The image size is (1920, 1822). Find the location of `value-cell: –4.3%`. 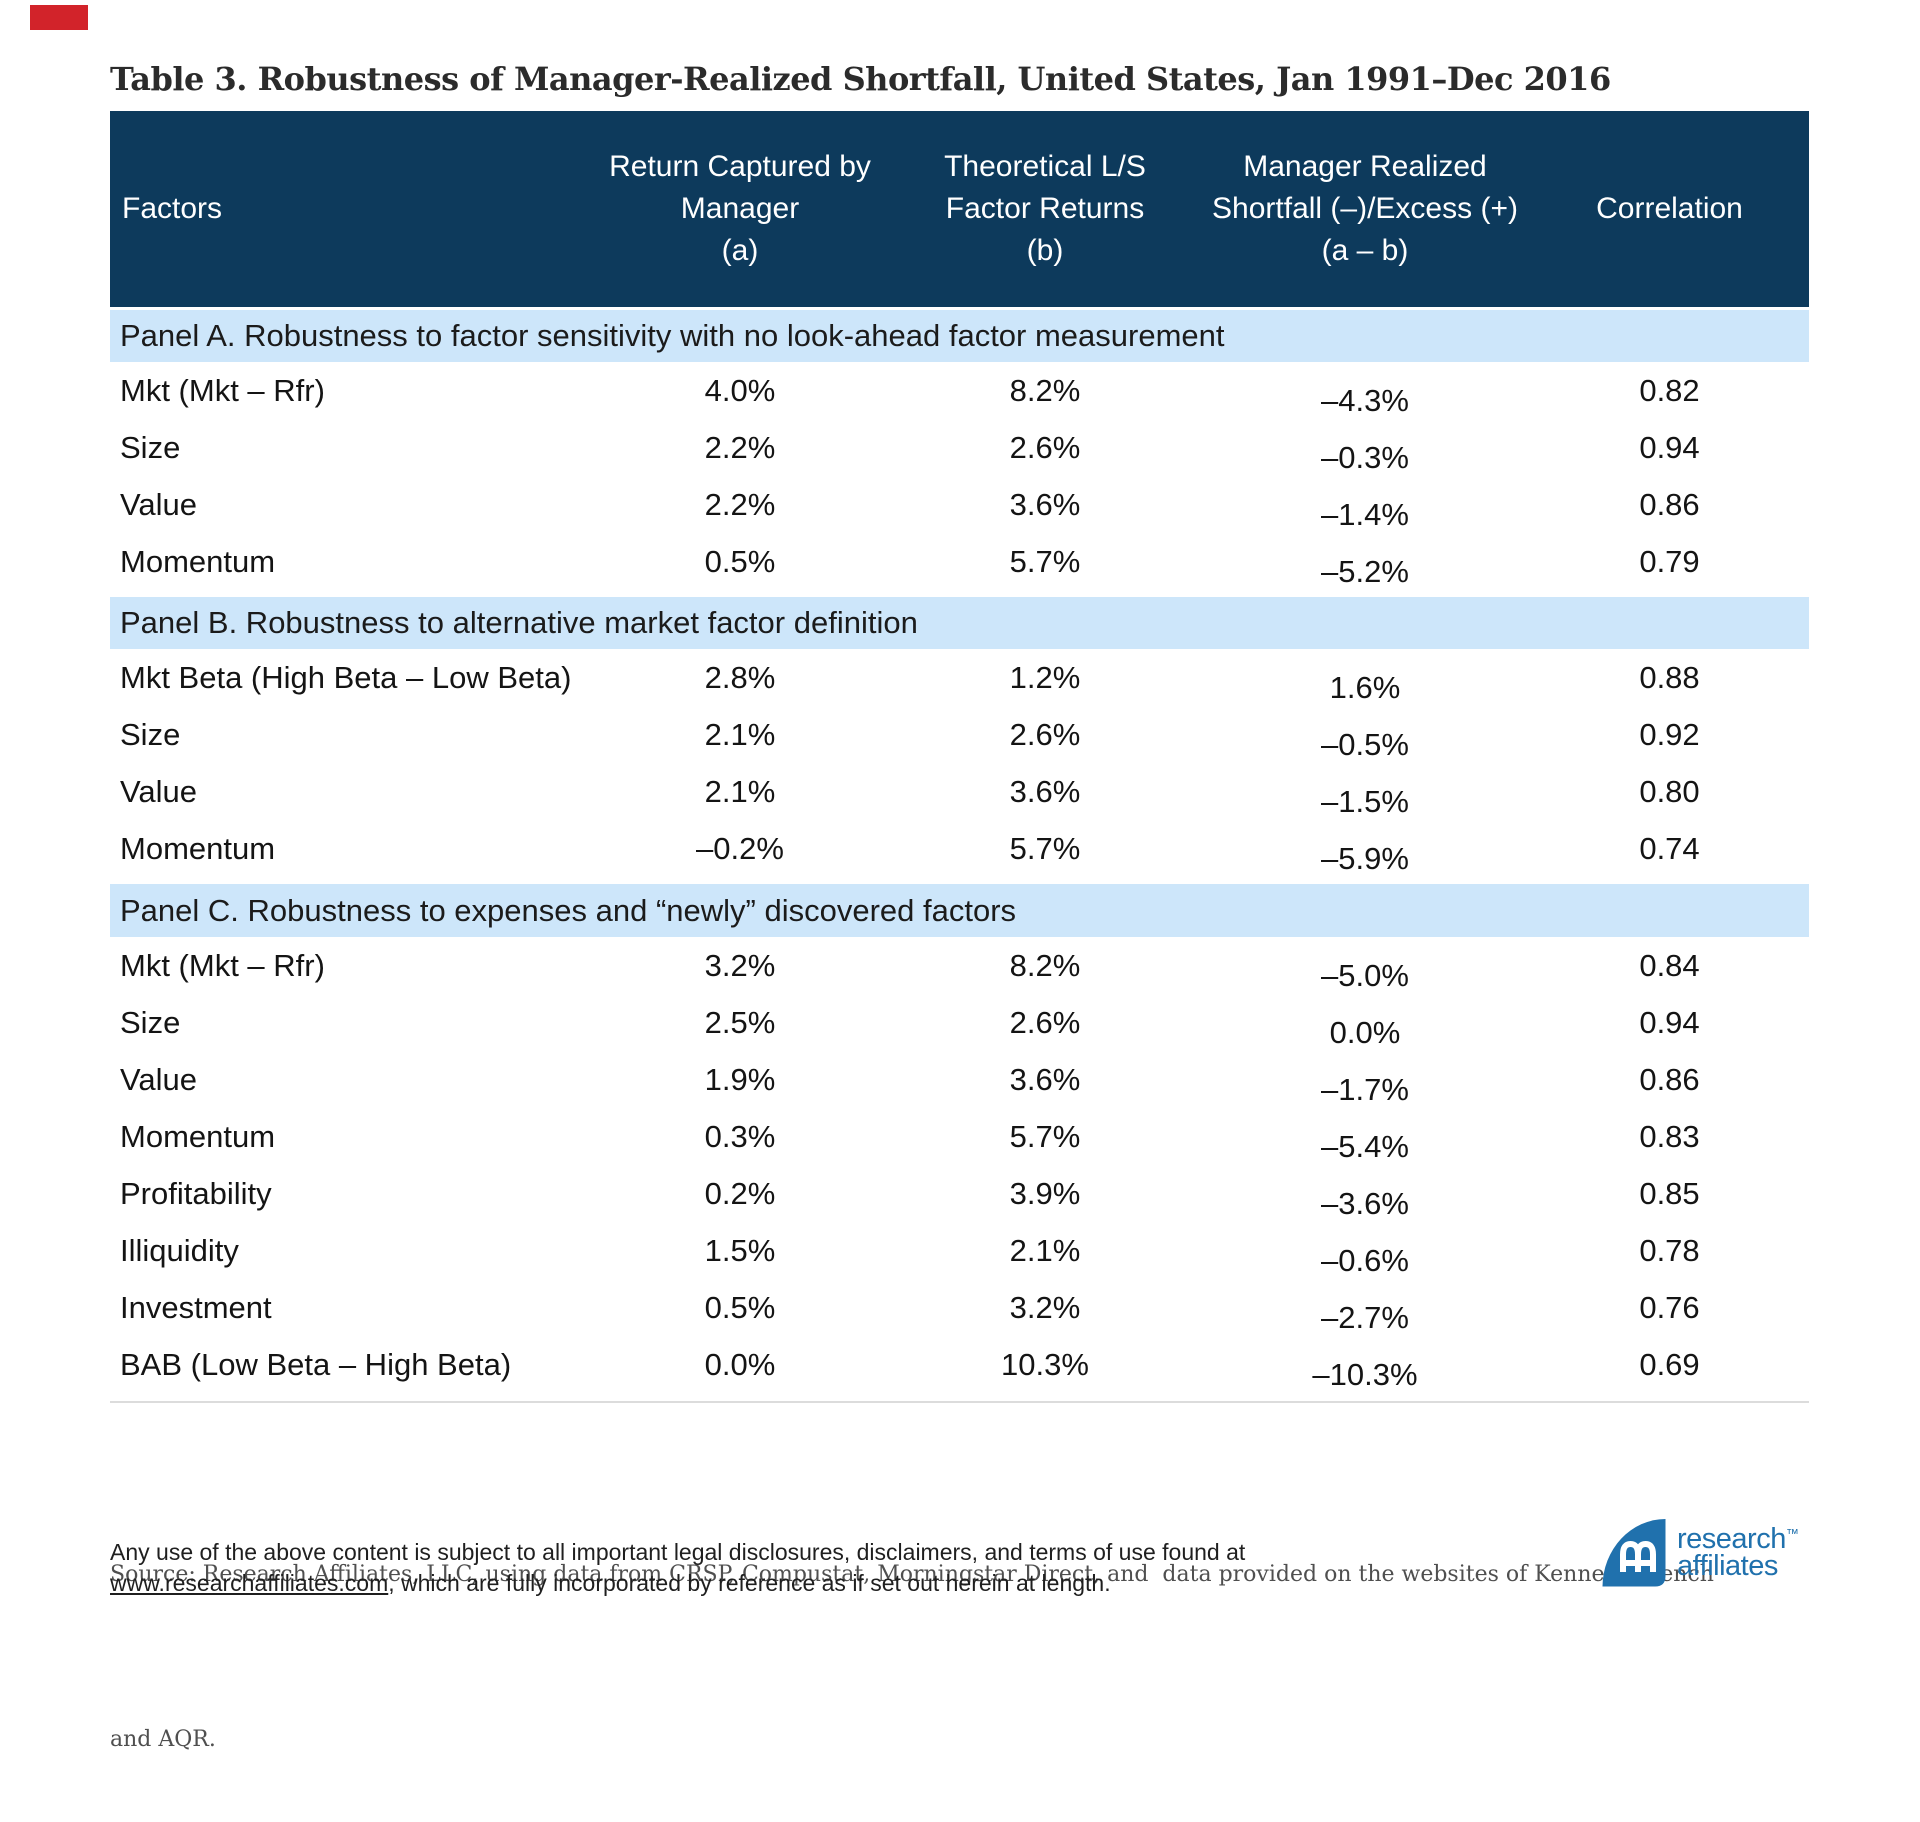

value-cell: –4.3% is located at coordinates (1365, 400).